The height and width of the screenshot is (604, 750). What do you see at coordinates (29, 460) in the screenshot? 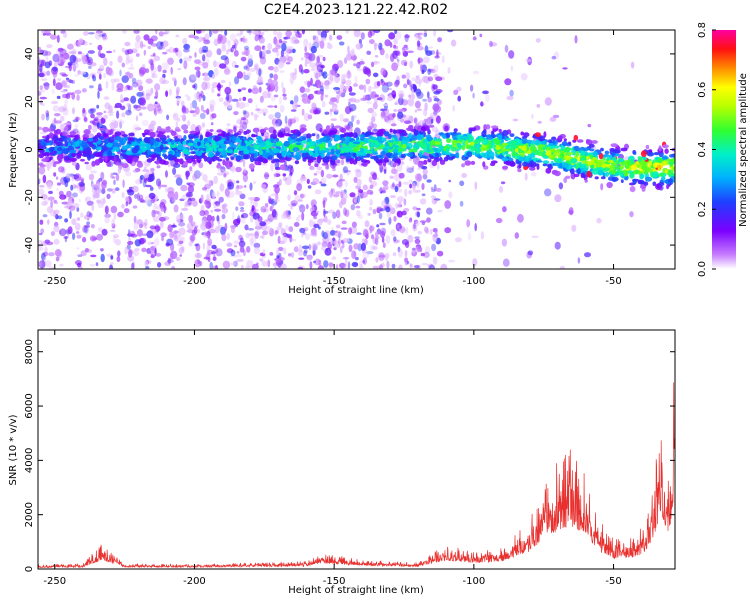
I see `y-tick-label: 4000` at bounding box center [29, 460].